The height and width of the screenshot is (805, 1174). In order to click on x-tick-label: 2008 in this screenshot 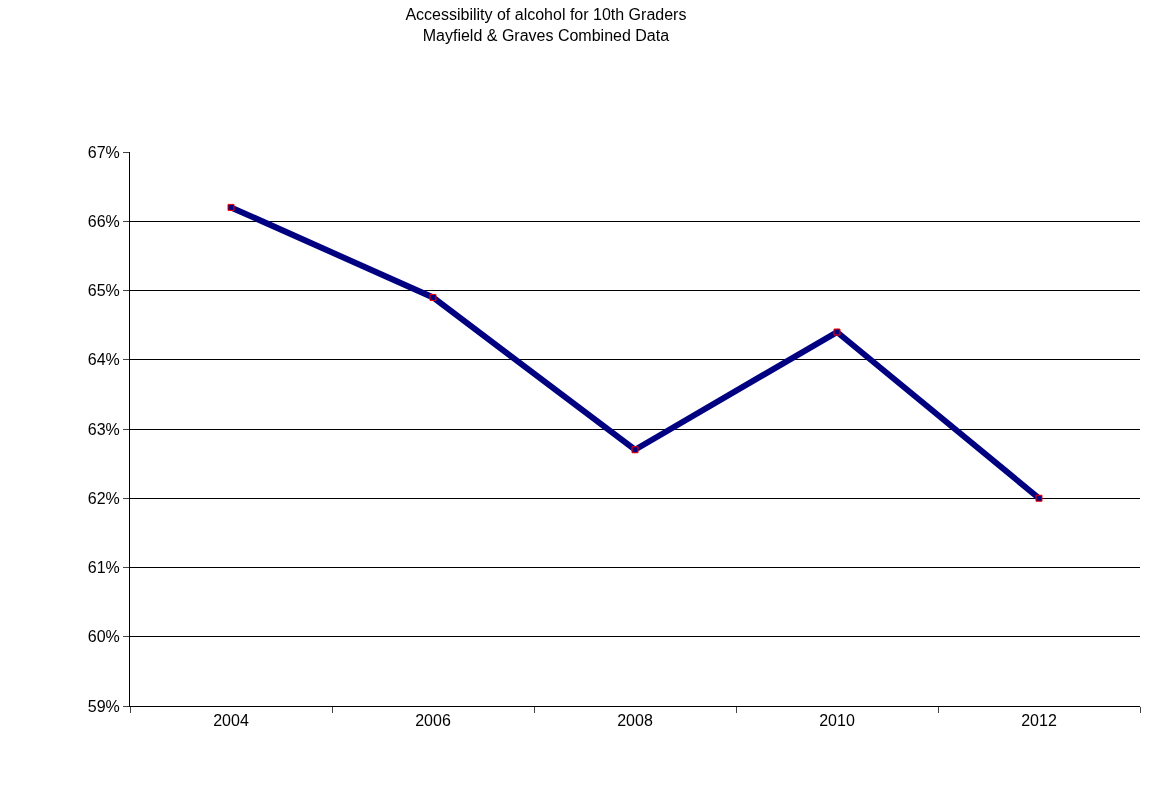, I will do `click(635, 721)`.